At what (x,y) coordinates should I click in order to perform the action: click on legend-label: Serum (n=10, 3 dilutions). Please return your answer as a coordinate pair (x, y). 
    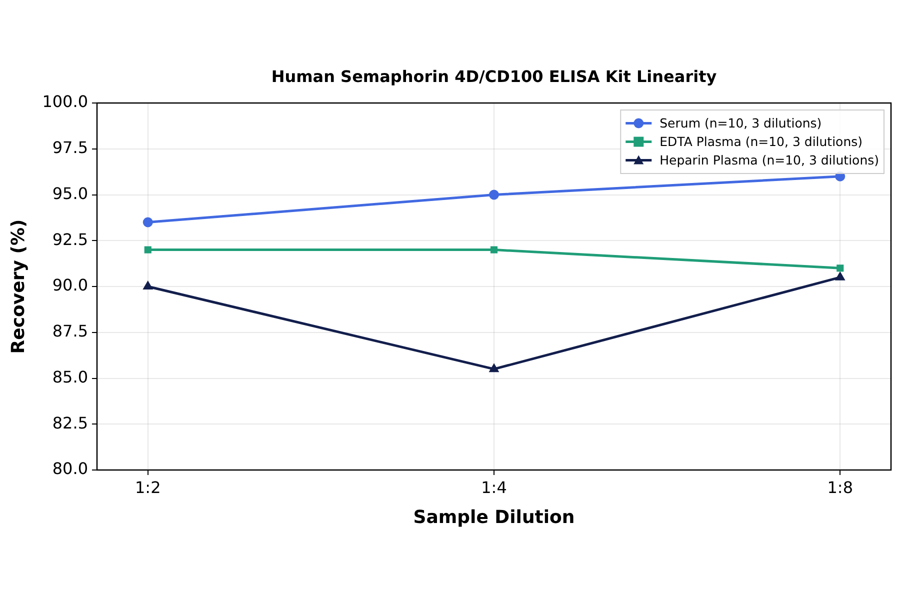
    Looking at the image, I should click on (741, 123).